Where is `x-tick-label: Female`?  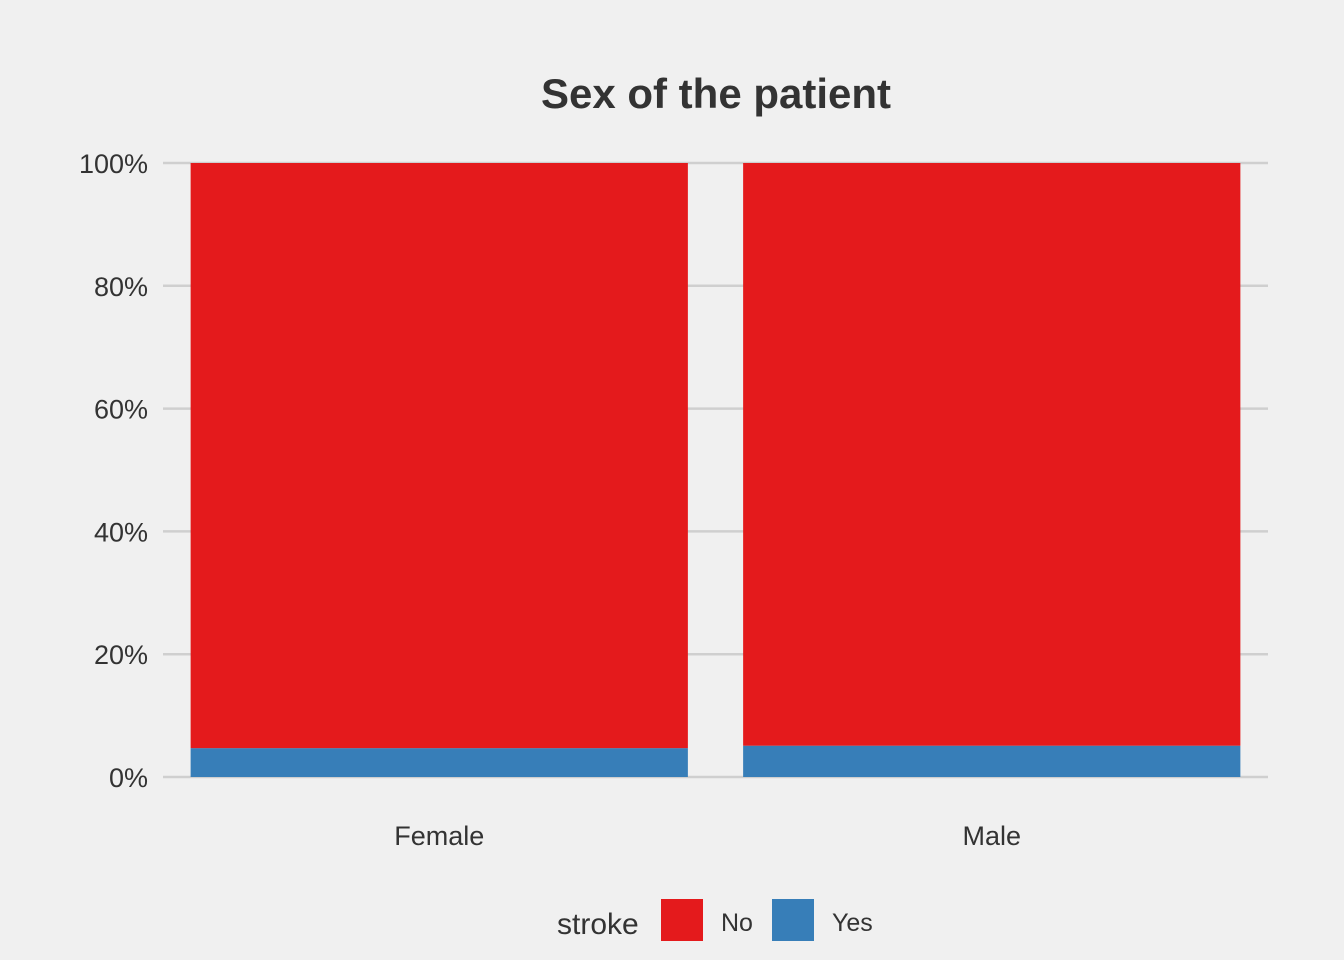 x-tick-label: Female is located at coordinates (439, 836).